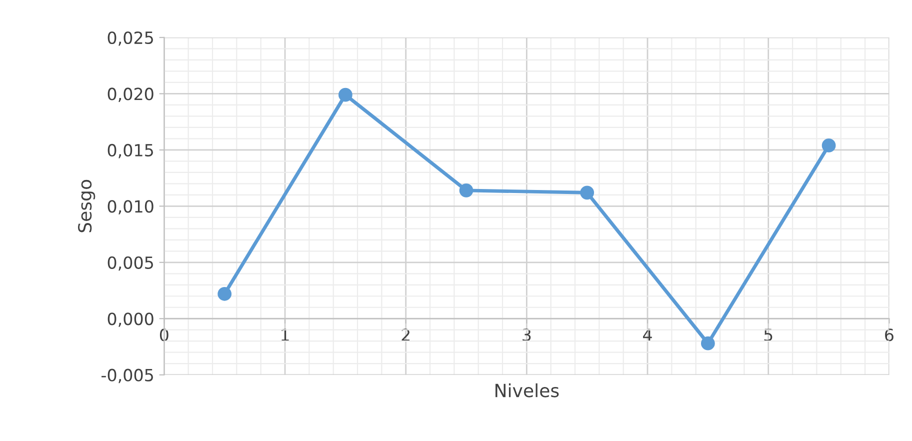 This screenshot has width=912, height=441. Describe the element at coordinates (127, 376) in the screenshot. I see `y-tick-label: -0,005` at that location.